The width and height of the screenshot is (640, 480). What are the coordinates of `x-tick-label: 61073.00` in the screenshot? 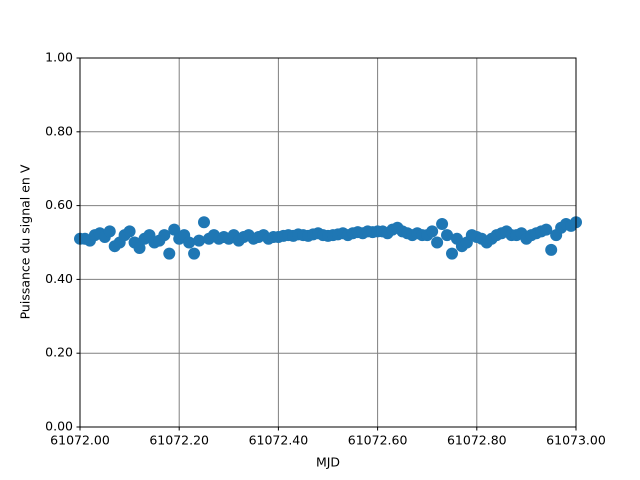 It's located at (576, 440).